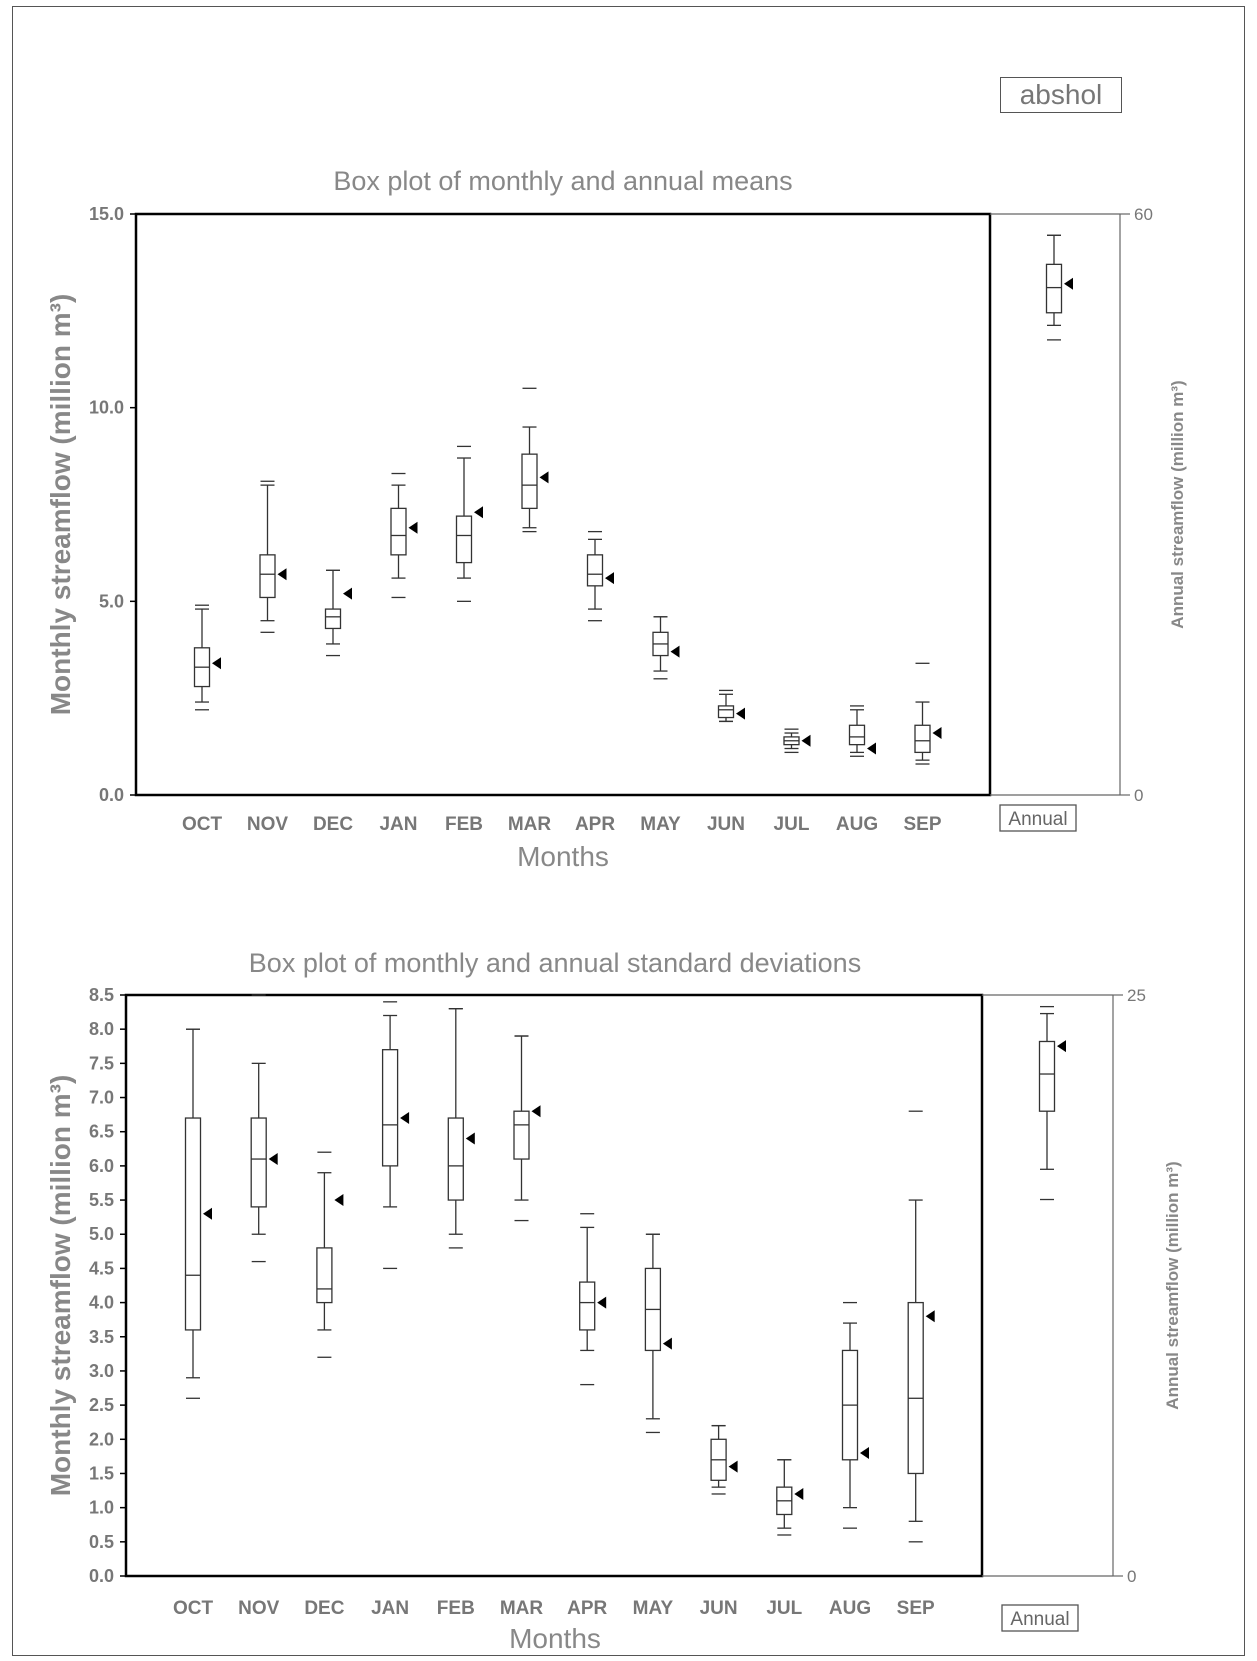 The height and width of the screenshot is (1661, 1257). I want to click on chart1-category-label: JAN, so click(390, 1608).